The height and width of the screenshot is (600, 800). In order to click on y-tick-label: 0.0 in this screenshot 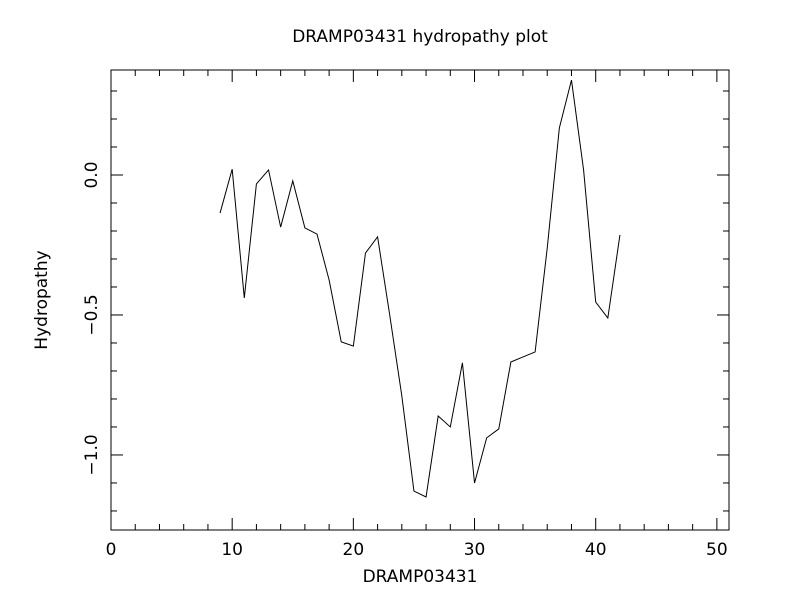, I will do `click(92, 174)`.